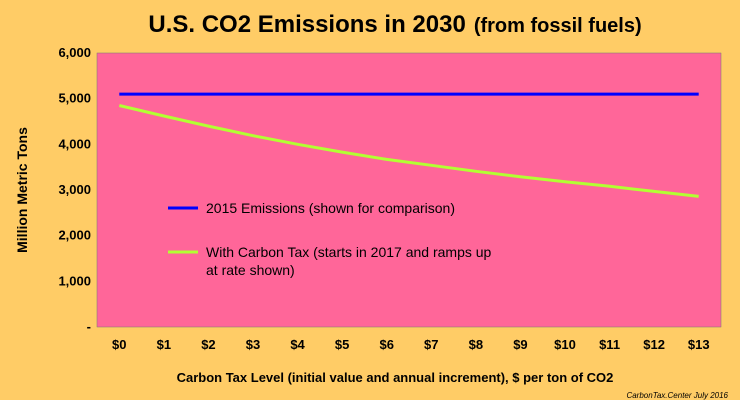 The image size is (740, 400). I want to click on x-tick-label: $7, so click(431, 344).